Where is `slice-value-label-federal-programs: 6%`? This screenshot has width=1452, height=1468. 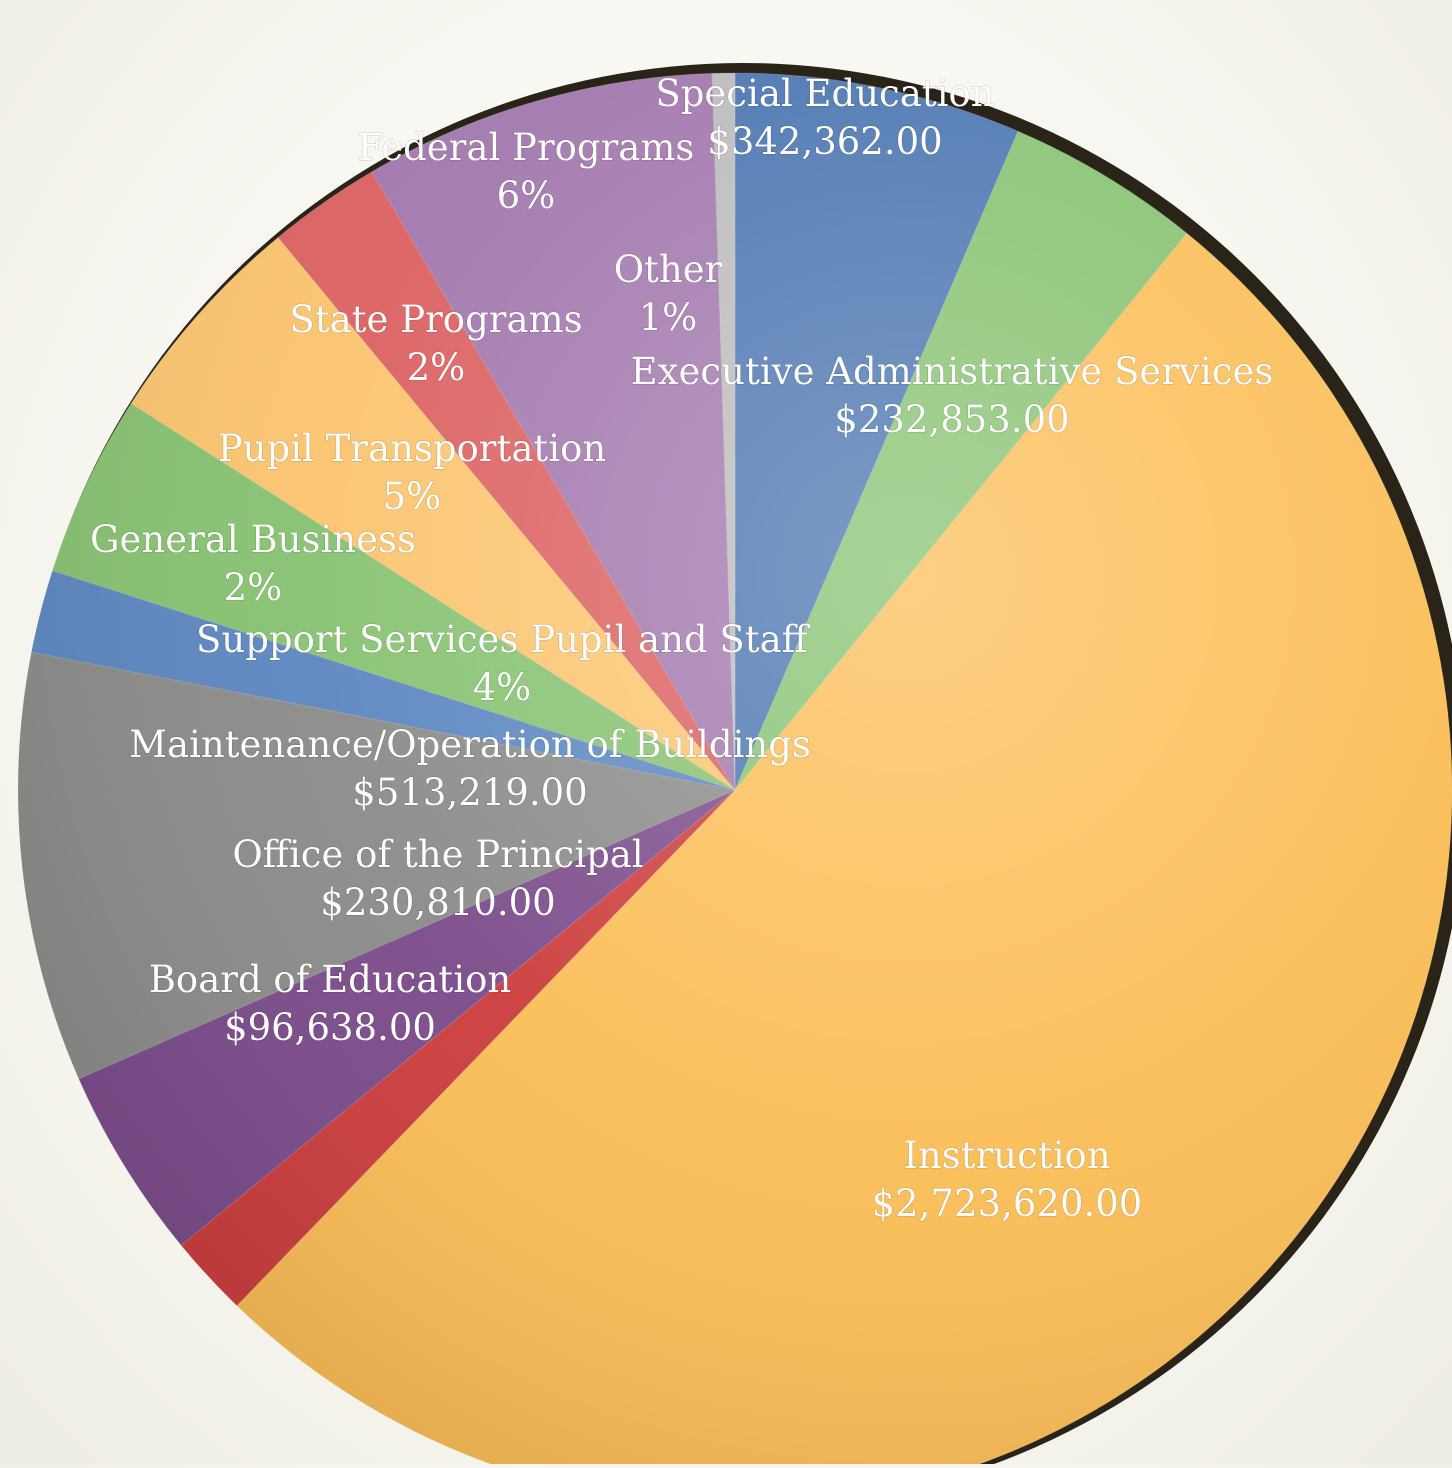
slice-value-label-federal-programs: 6% is located at coordinates (526, 195).